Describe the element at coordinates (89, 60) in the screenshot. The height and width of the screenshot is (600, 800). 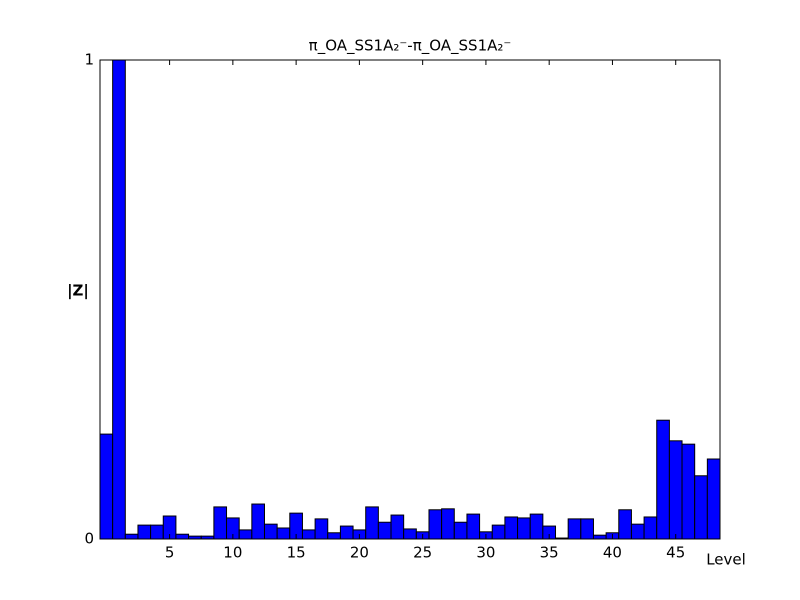
I see `y-tick-label: 1` at that location.